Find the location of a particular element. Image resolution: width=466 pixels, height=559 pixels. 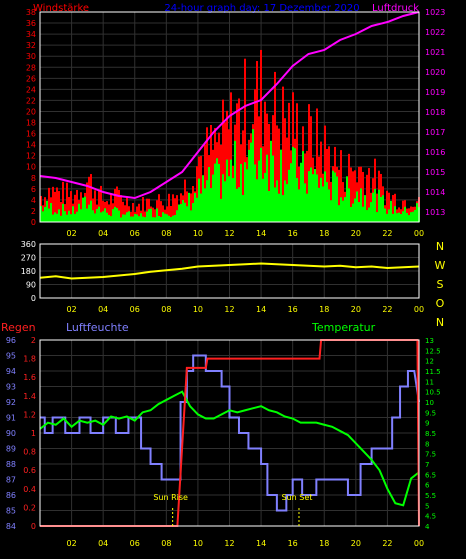

x-tick-label: 00 is located at coordinates (419, 543).